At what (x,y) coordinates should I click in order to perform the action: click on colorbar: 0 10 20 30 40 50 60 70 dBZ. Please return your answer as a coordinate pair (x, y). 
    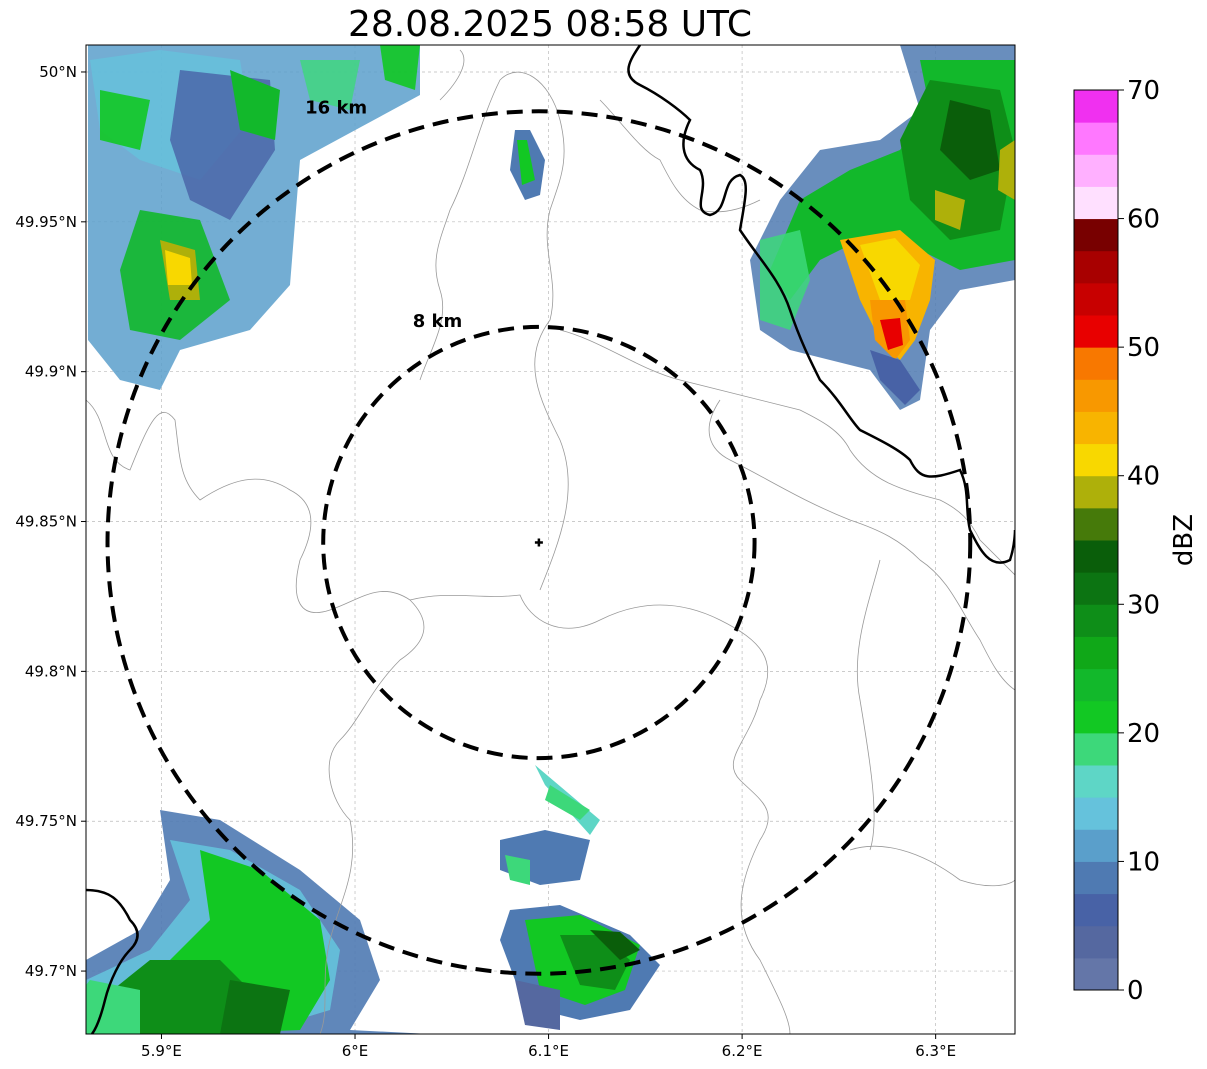
    Looking at the image, I should click on (1136, 541).